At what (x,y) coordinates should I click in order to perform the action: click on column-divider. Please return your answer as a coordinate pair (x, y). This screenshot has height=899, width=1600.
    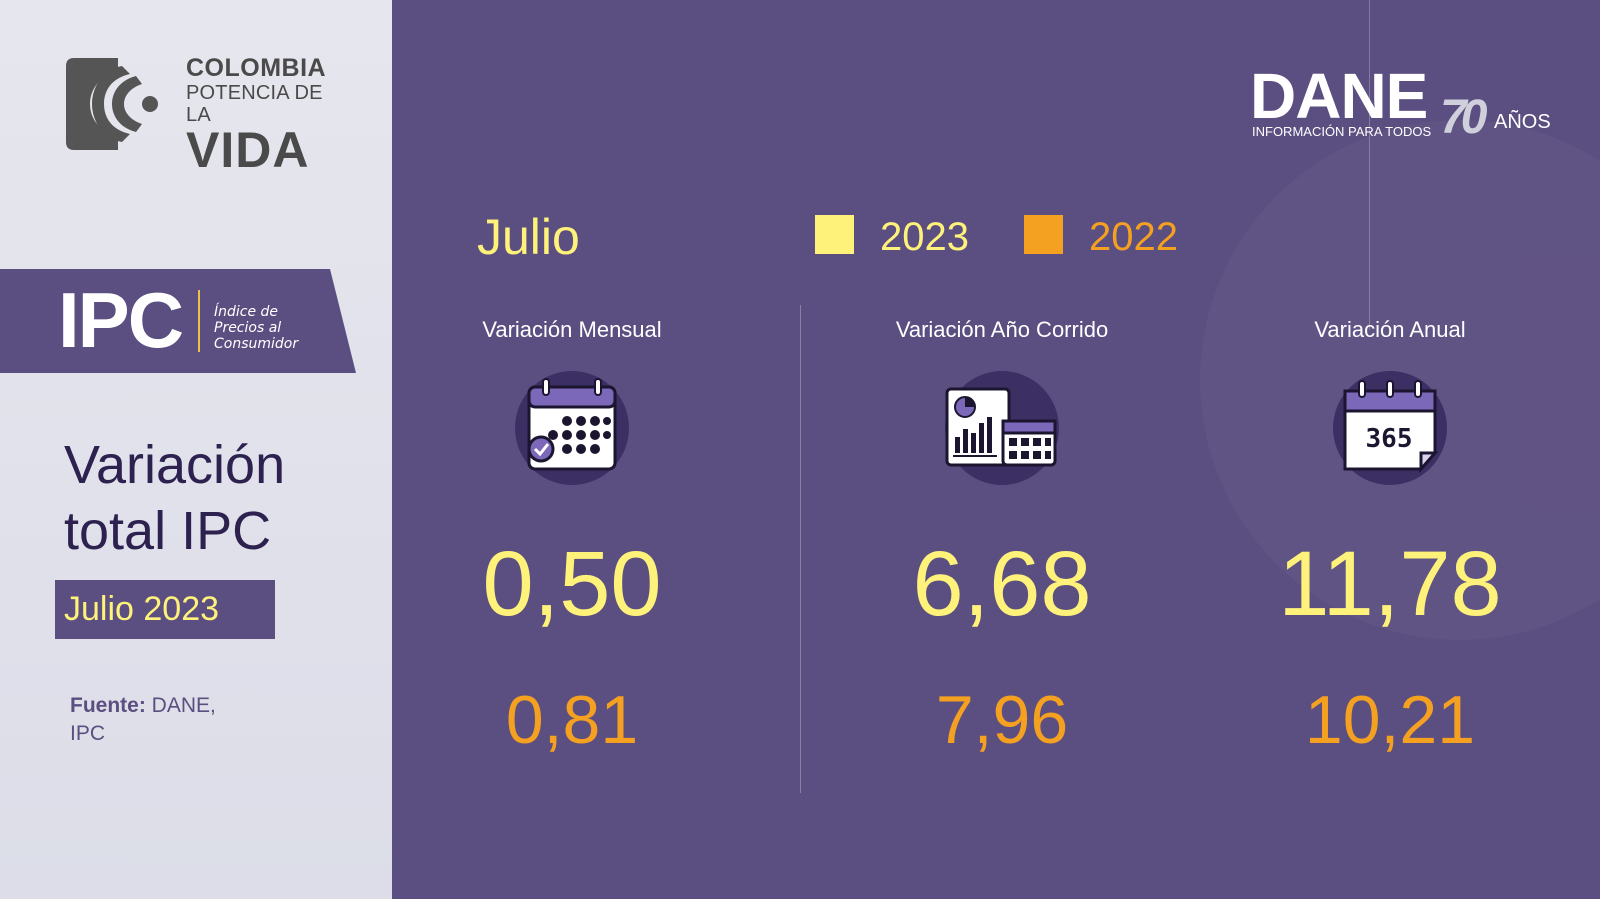
    Looking at the image, I should click on (800, 549).